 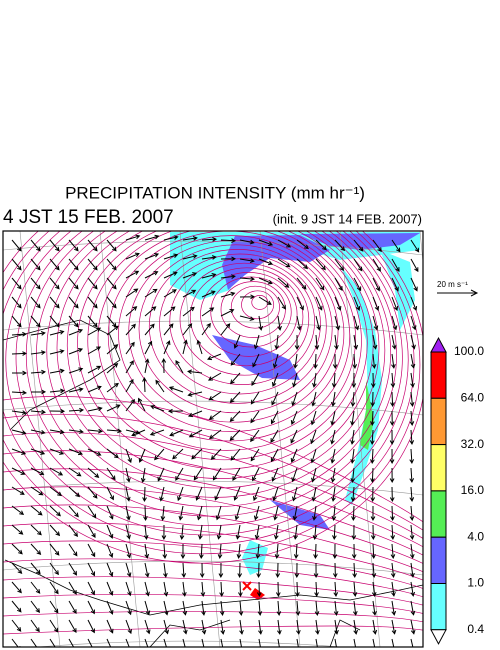 What do you see at coordinates (347, 218) in the screenshot?
I see `init-time: (init. 9 JST 14 FEB. 2007)` at bounding box center [347, 218].